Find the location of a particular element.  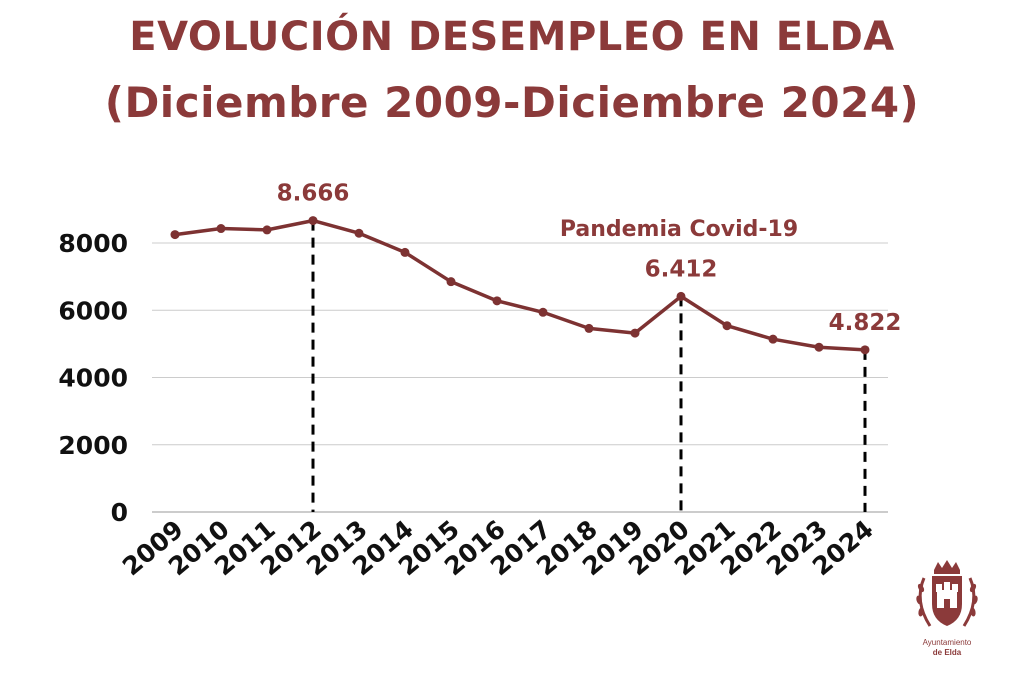

y-tick-label: 8000 is located at coordinates (93, 243).